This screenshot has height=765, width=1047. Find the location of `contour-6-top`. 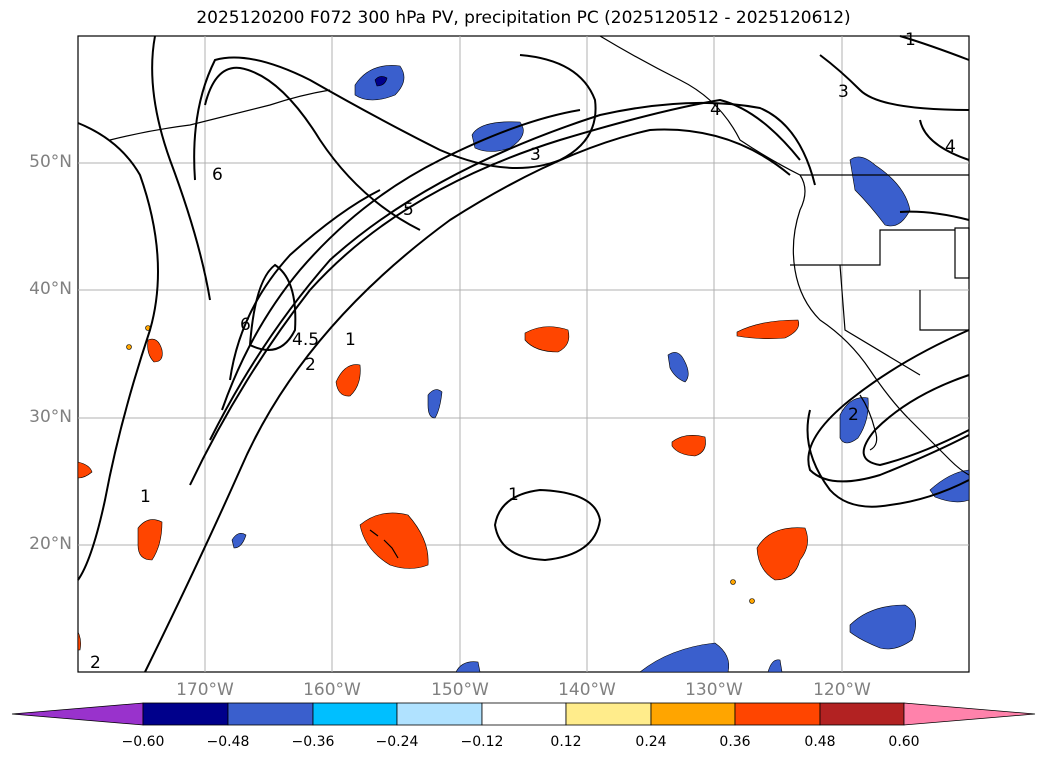

contour-6-top is located at coordinates (312, 148).